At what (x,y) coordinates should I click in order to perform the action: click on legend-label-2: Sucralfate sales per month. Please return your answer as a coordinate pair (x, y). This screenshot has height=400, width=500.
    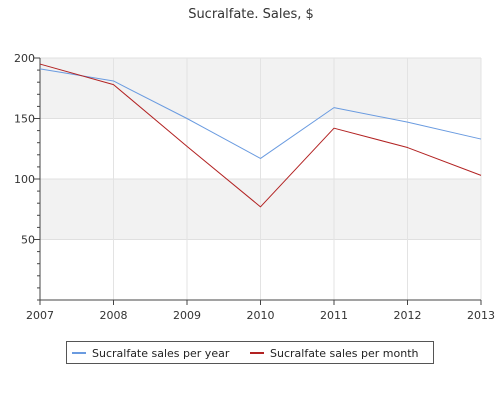
    Looking at the image, I should click on (344, 353).